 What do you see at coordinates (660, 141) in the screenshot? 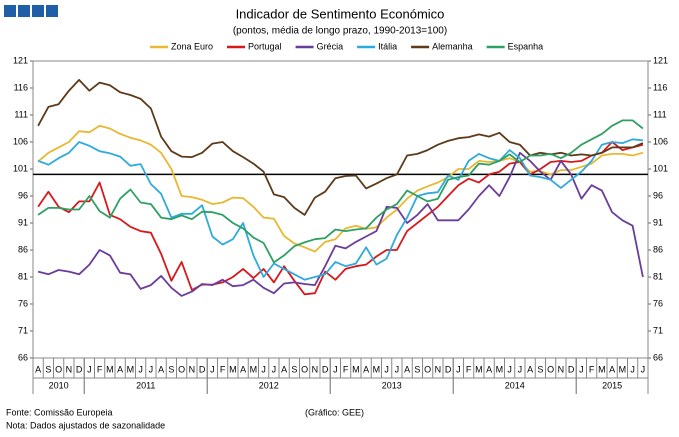
I see `y2-tick-label: 106` at bounding box center [660, 141].